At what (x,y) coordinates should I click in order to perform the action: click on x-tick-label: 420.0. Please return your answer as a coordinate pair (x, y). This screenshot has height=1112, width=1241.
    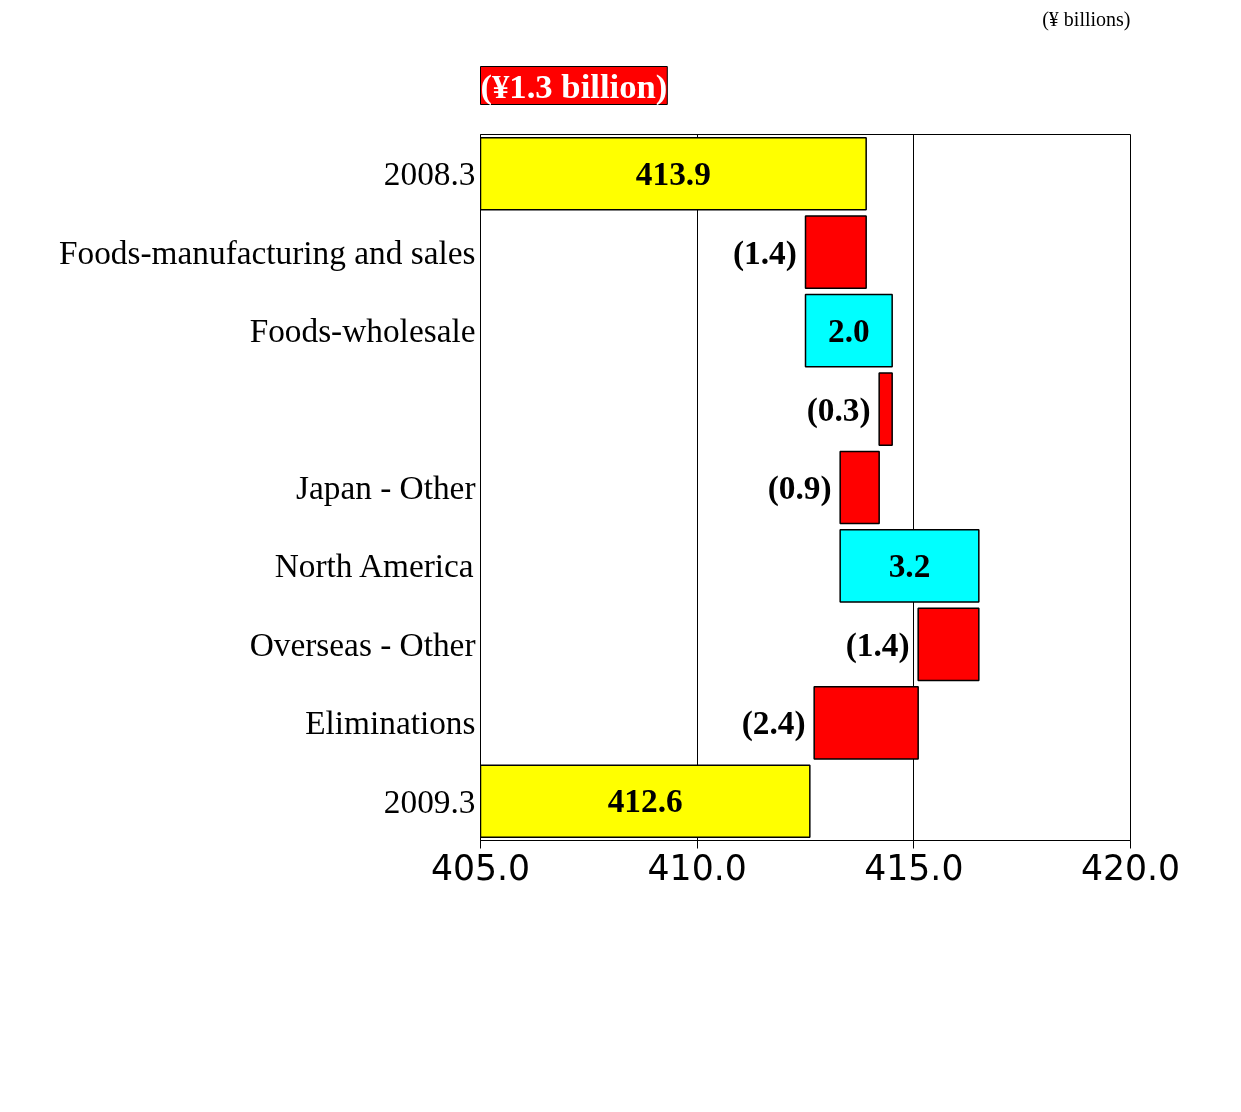
    Looking at the image, I should click on (1130, 867).